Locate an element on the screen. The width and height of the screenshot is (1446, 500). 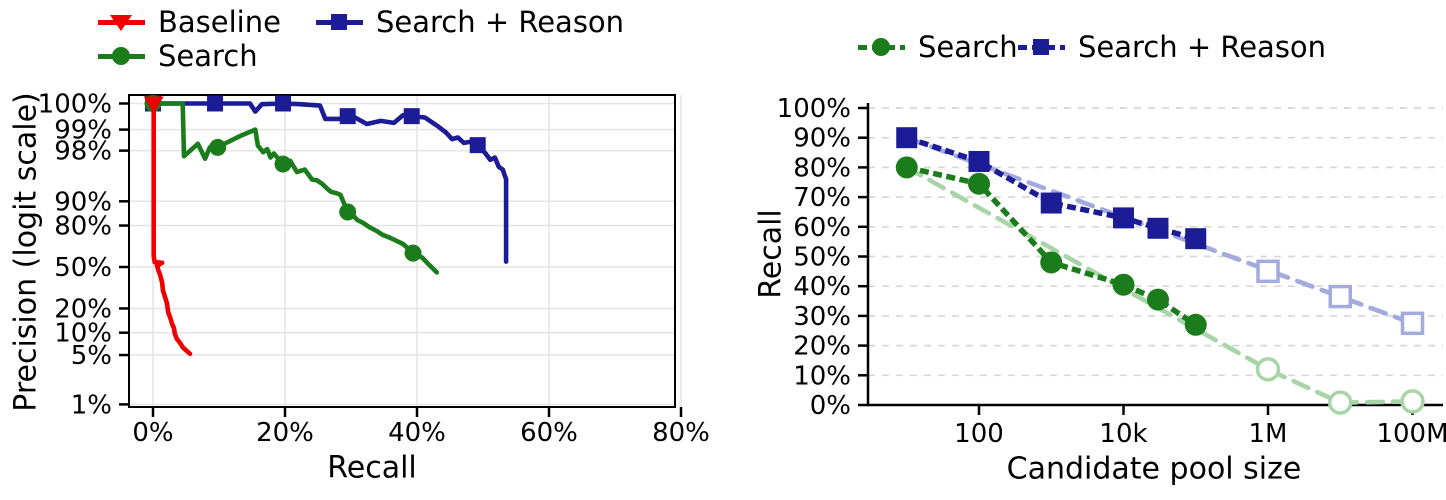
left-x-axis-label: Recall is located at coordinates (372, 468).